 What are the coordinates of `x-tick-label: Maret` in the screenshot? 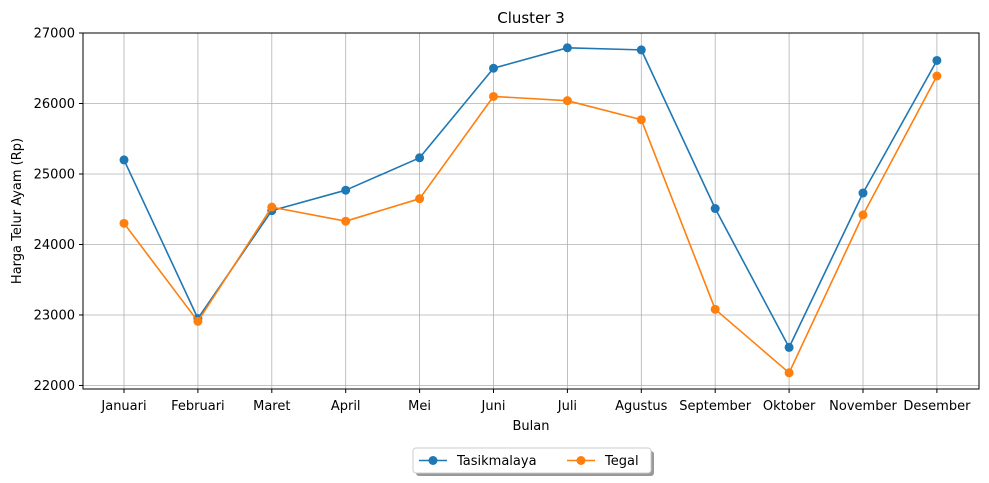 It's located at (271, 406).